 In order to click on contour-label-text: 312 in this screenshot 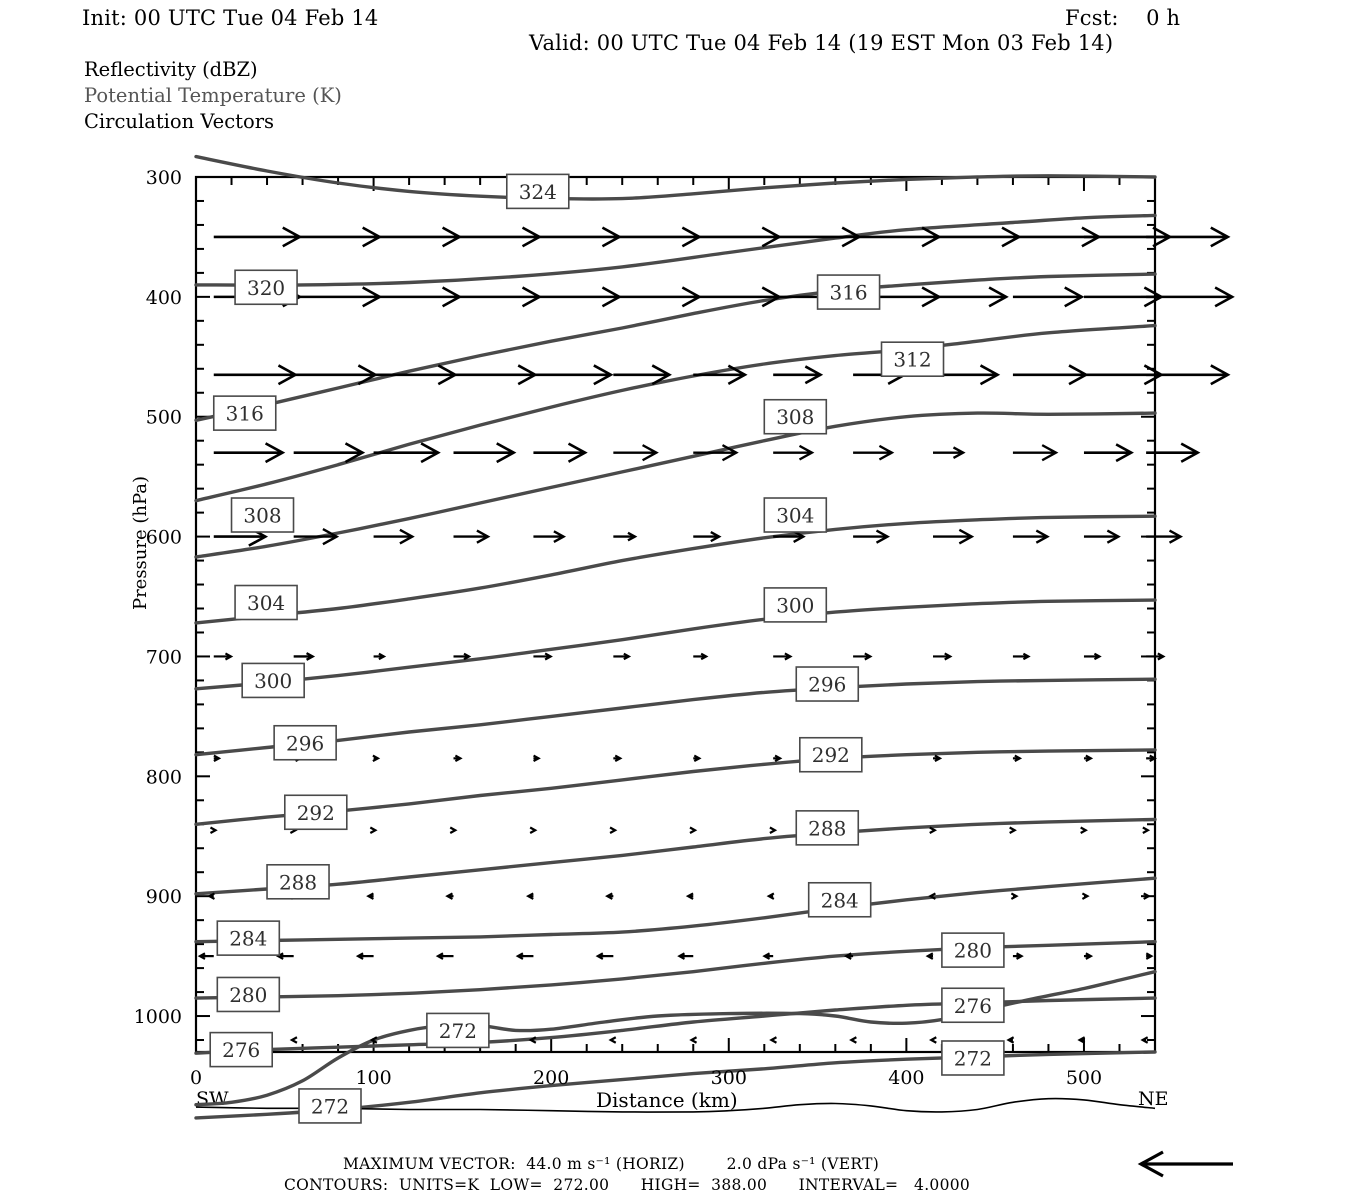, I will do `click(912, 360)`.